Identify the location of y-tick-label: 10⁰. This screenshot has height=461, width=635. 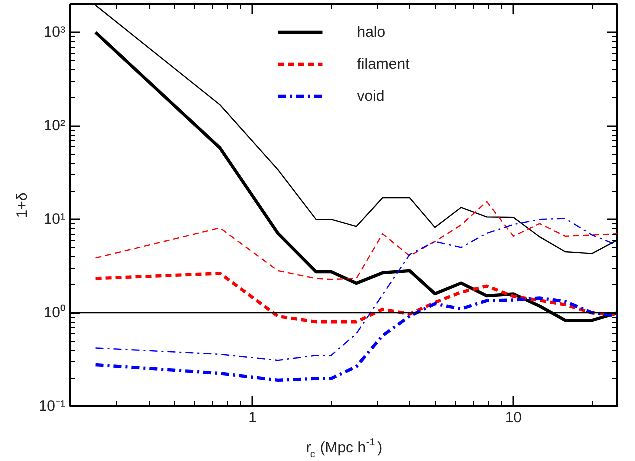
(55, 313).